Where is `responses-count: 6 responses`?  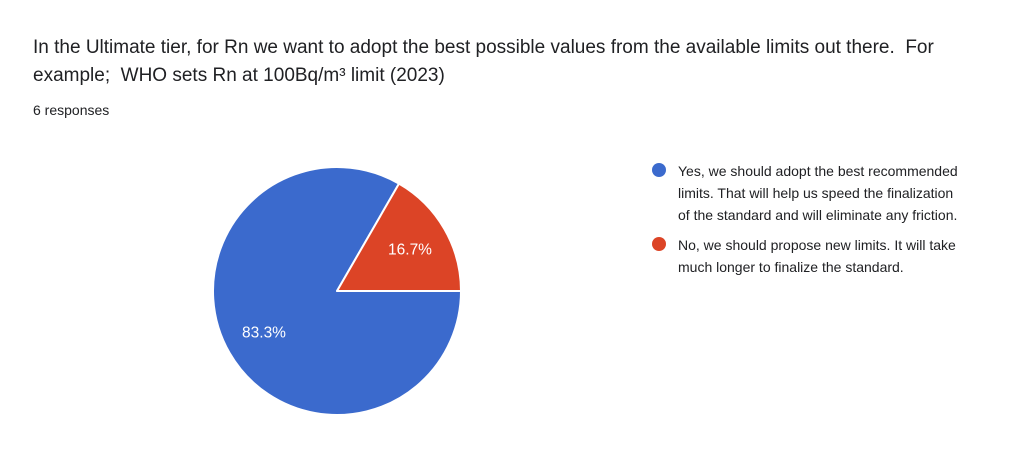
responses-count: 6 responses is located at coordinates (71, 110).